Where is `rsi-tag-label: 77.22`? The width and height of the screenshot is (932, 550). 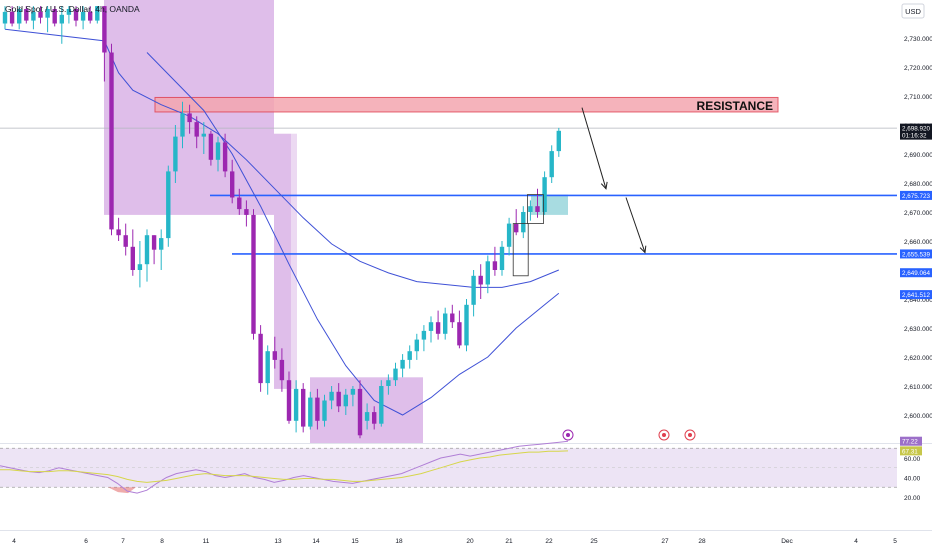
rsi-tag-label: 77.22 is located at coordinates (910, 442).